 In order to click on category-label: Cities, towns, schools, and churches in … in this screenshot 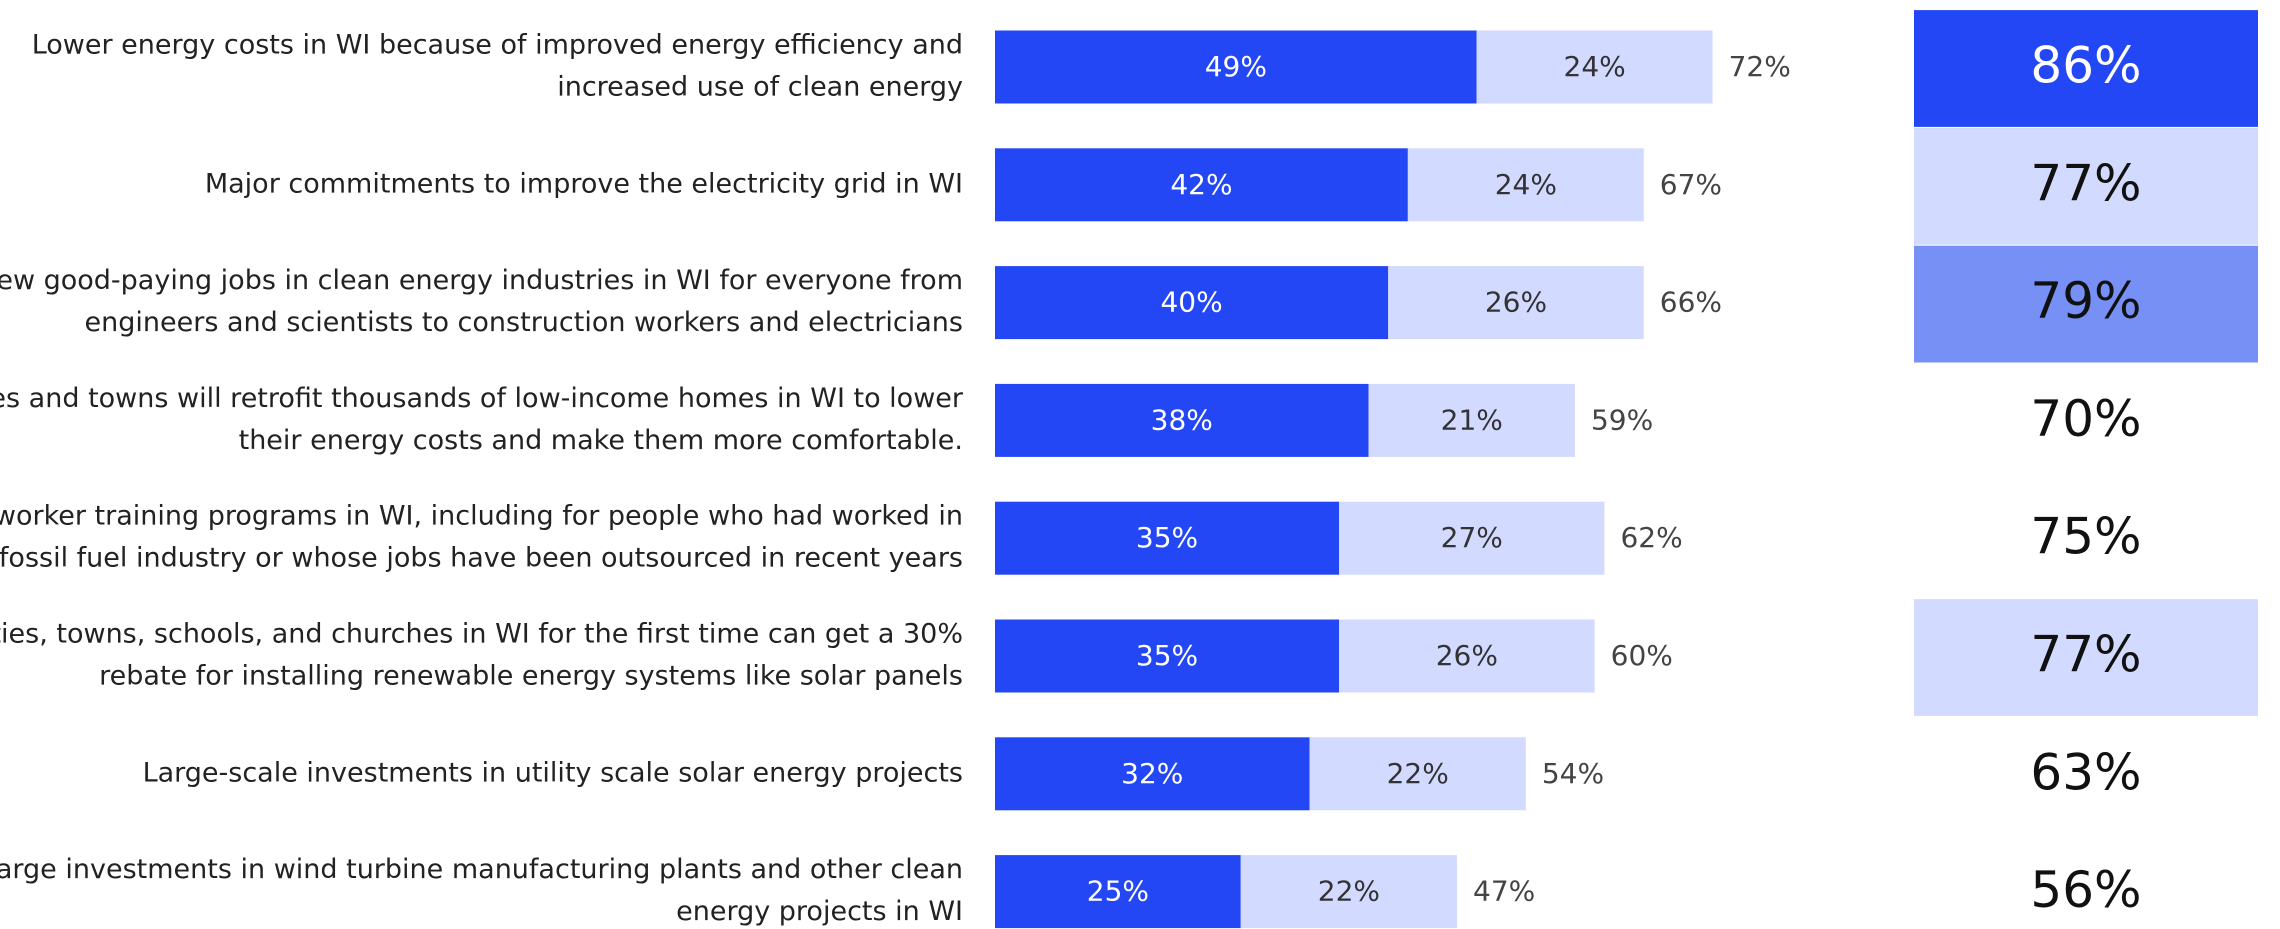, I will do `click(481, 634)`.